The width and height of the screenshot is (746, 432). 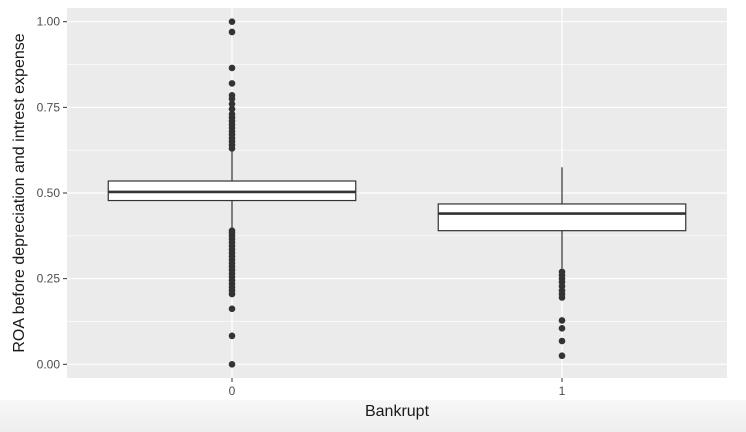 I want to click on y-tick-label: 0.25, so click(x=49, y=279).